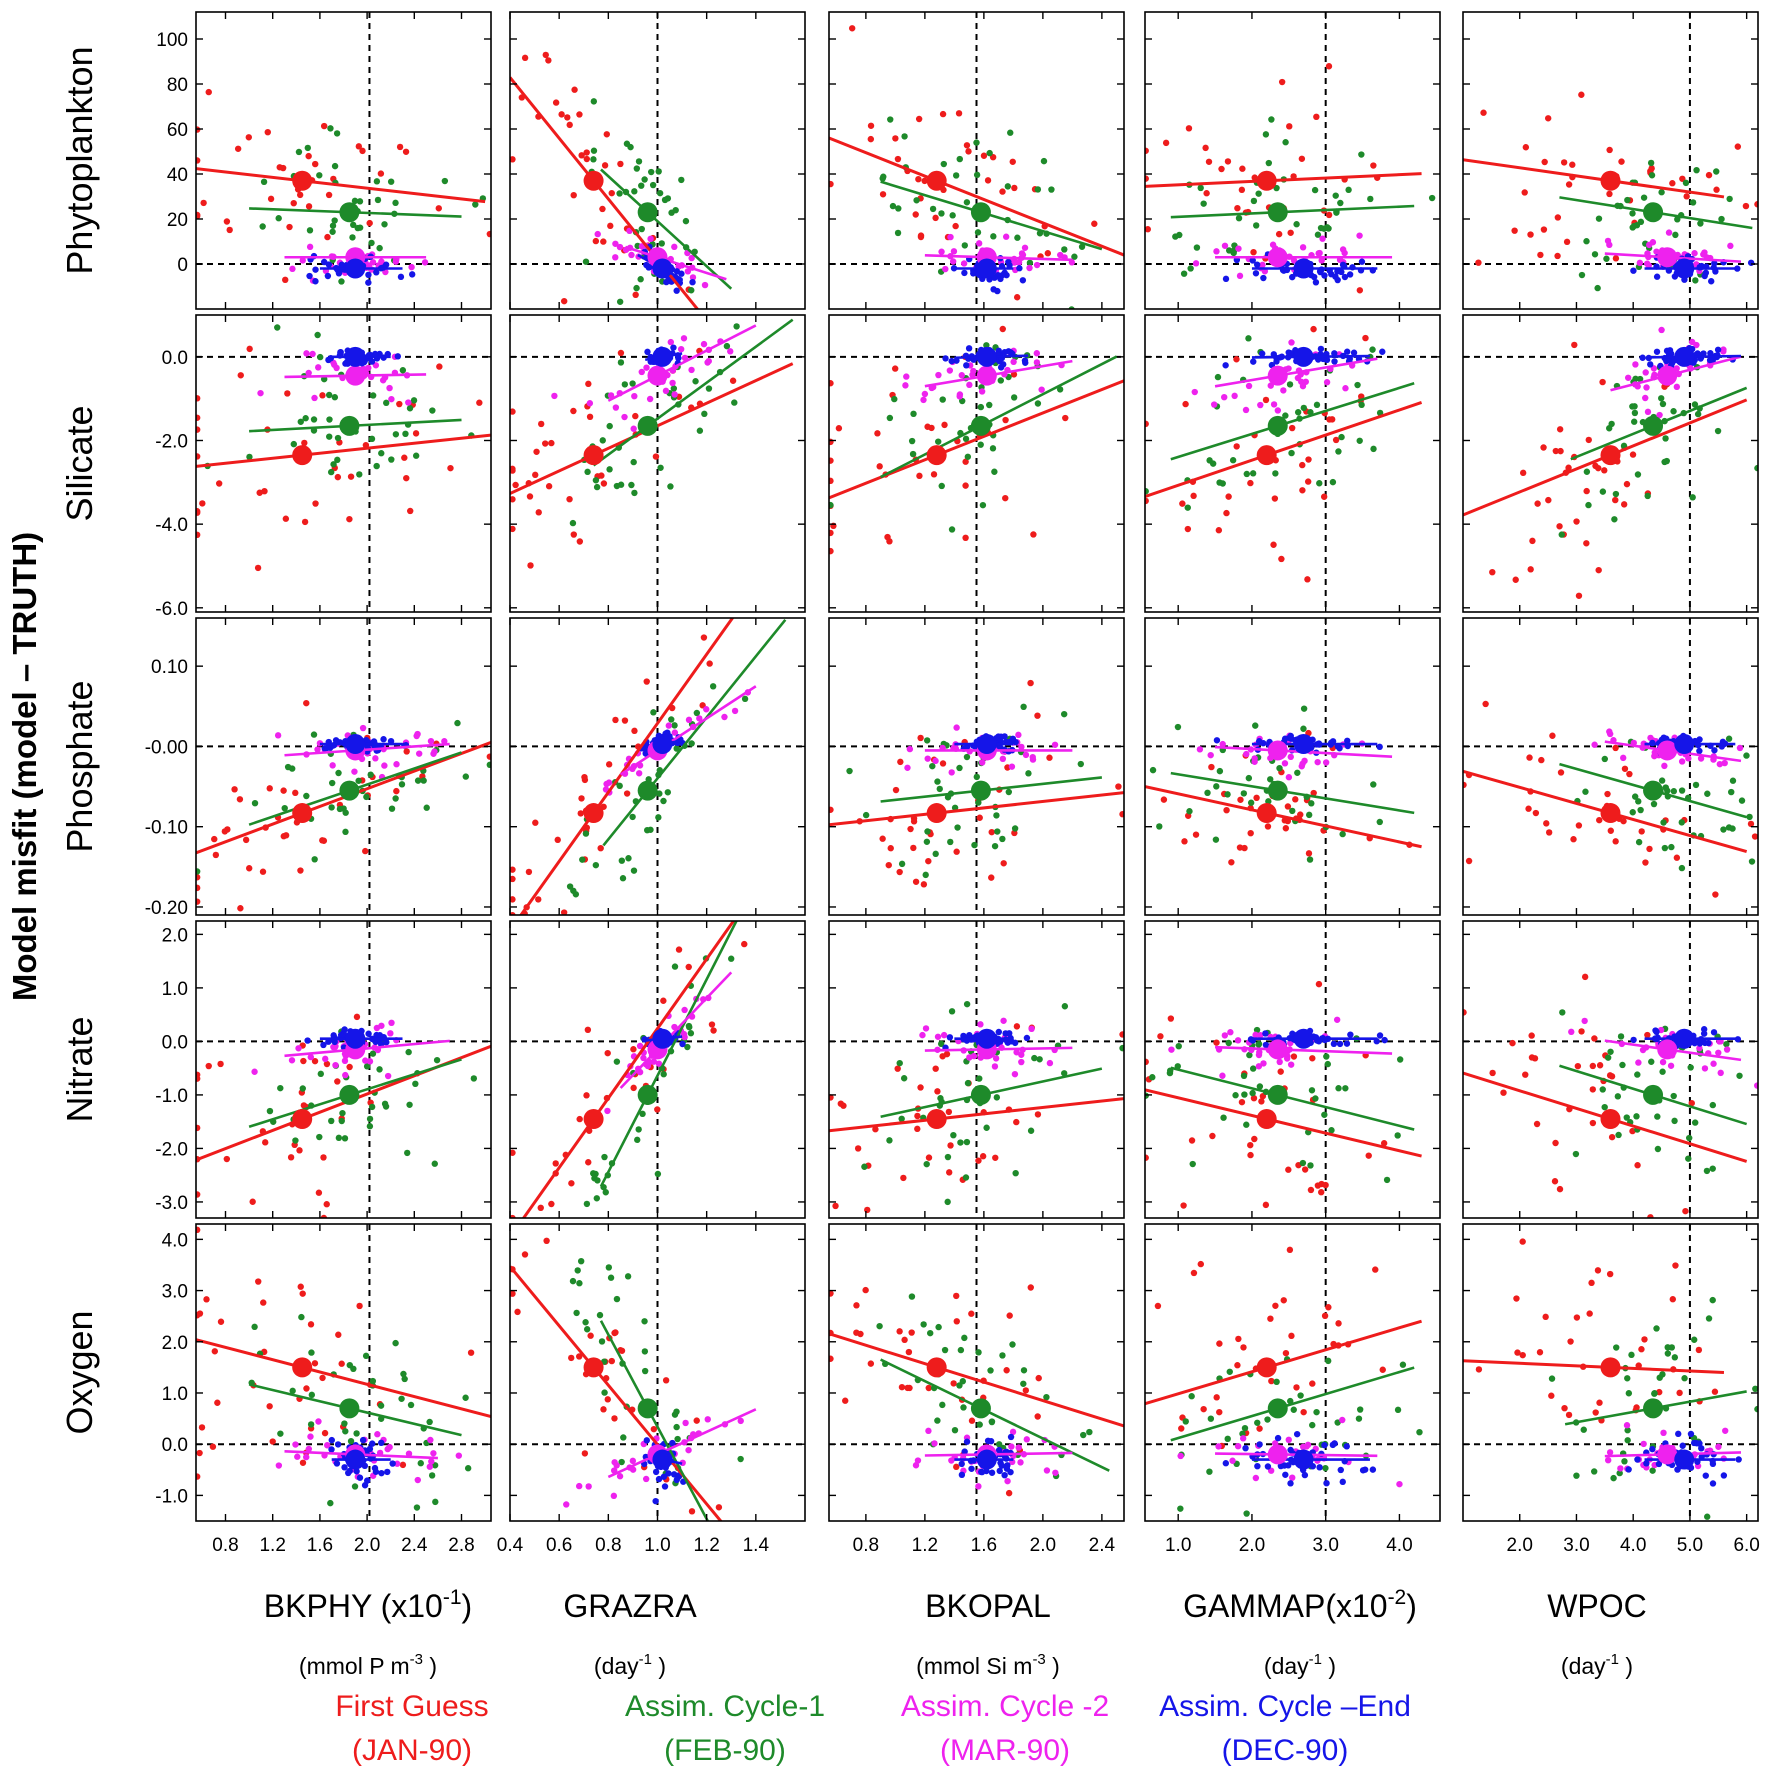  What do you see at coordinates (367, 1048) in the screenshot?
I see `fit-line-cycle2` at bounding box center [367, 1048].